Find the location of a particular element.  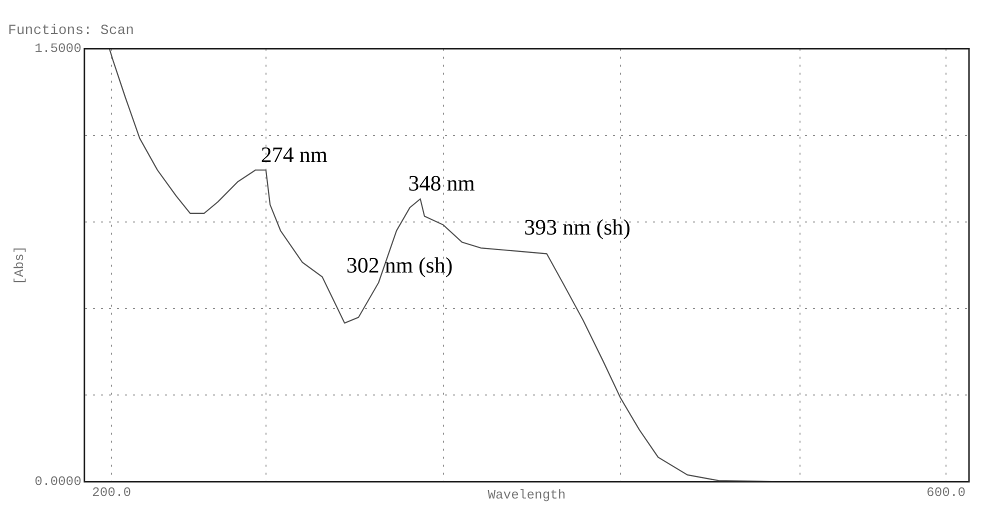

x-axis-title: Wavelength is located at coordinates (527, 495).